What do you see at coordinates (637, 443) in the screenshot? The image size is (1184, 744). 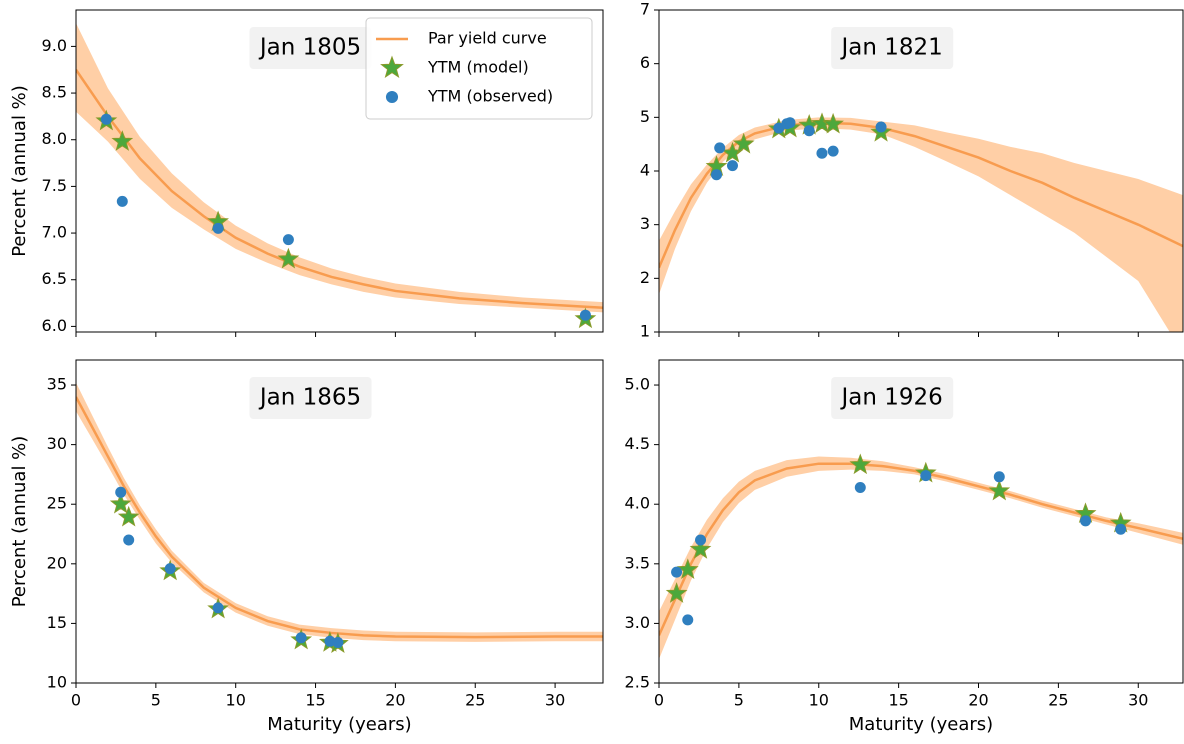 I see `y-tick-label: 4.5` at bounding box center [637, 443].